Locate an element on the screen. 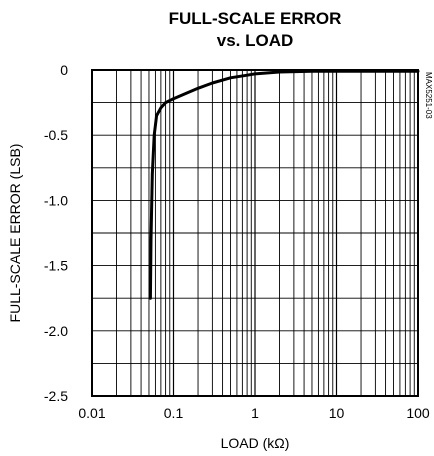 This screenshot has height=456, width=434. y-axis-label: FULL-SCALE ERROR (LSB) is located at coordinates (15, 233).